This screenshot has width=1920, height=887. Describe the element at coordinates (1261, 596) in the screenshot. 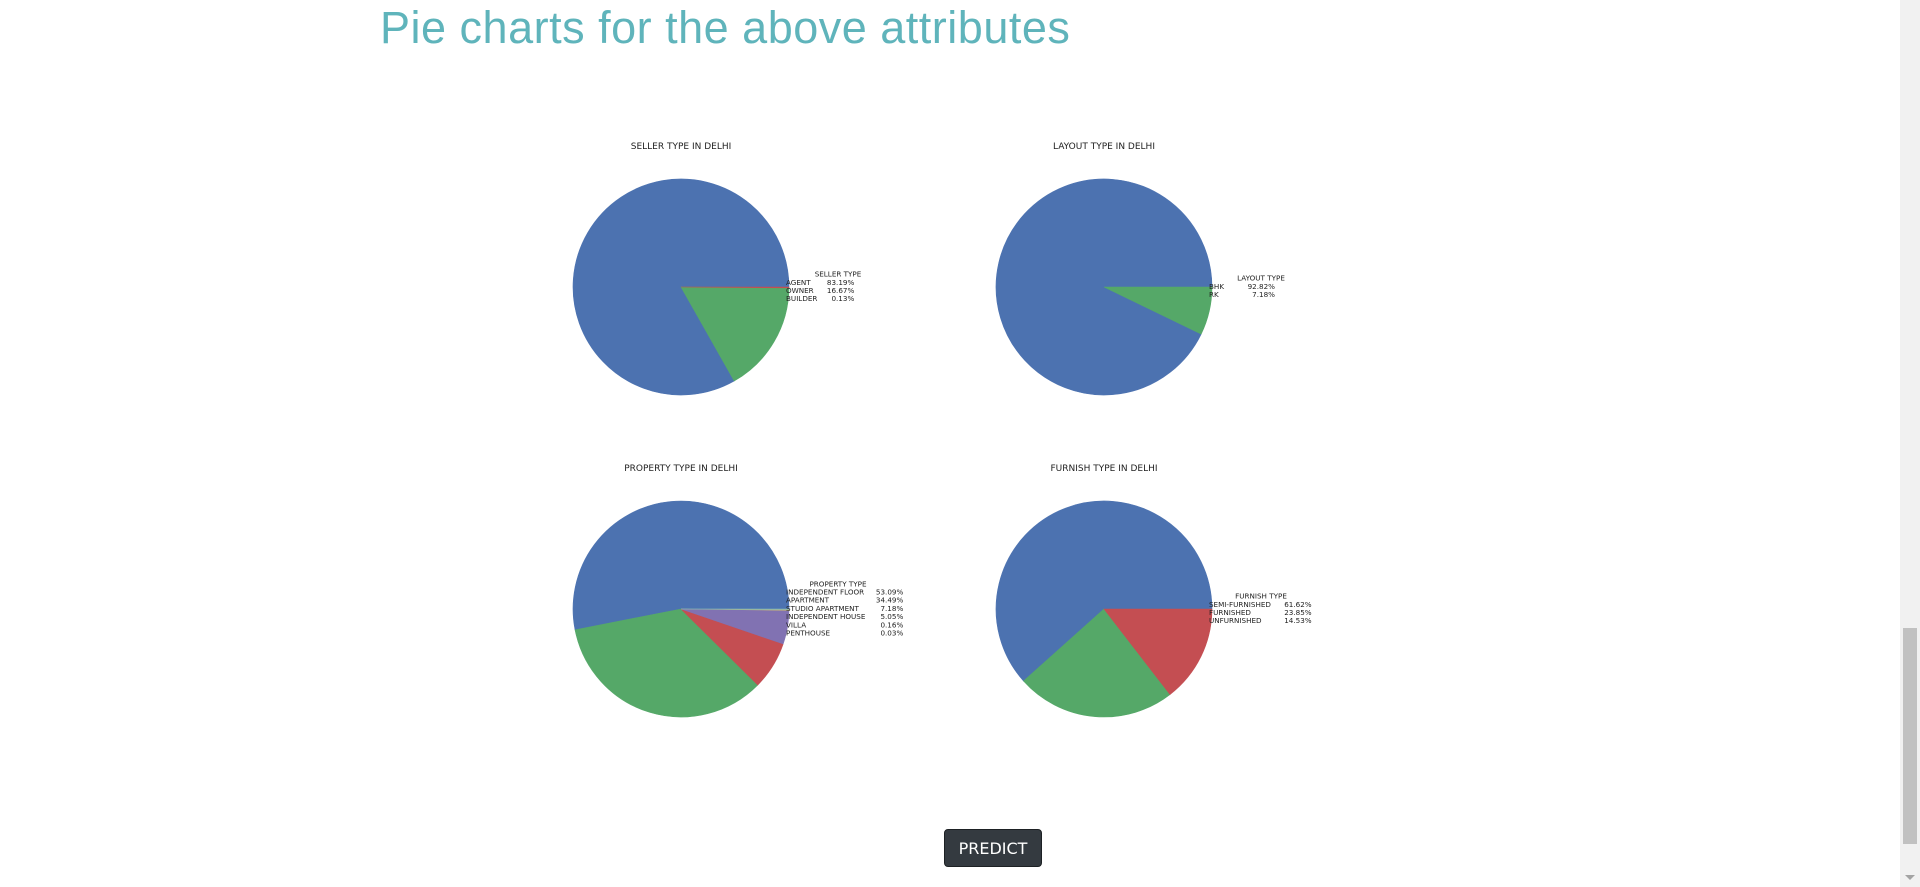

I see `legend-title: FURNISH TYPE` at that location.